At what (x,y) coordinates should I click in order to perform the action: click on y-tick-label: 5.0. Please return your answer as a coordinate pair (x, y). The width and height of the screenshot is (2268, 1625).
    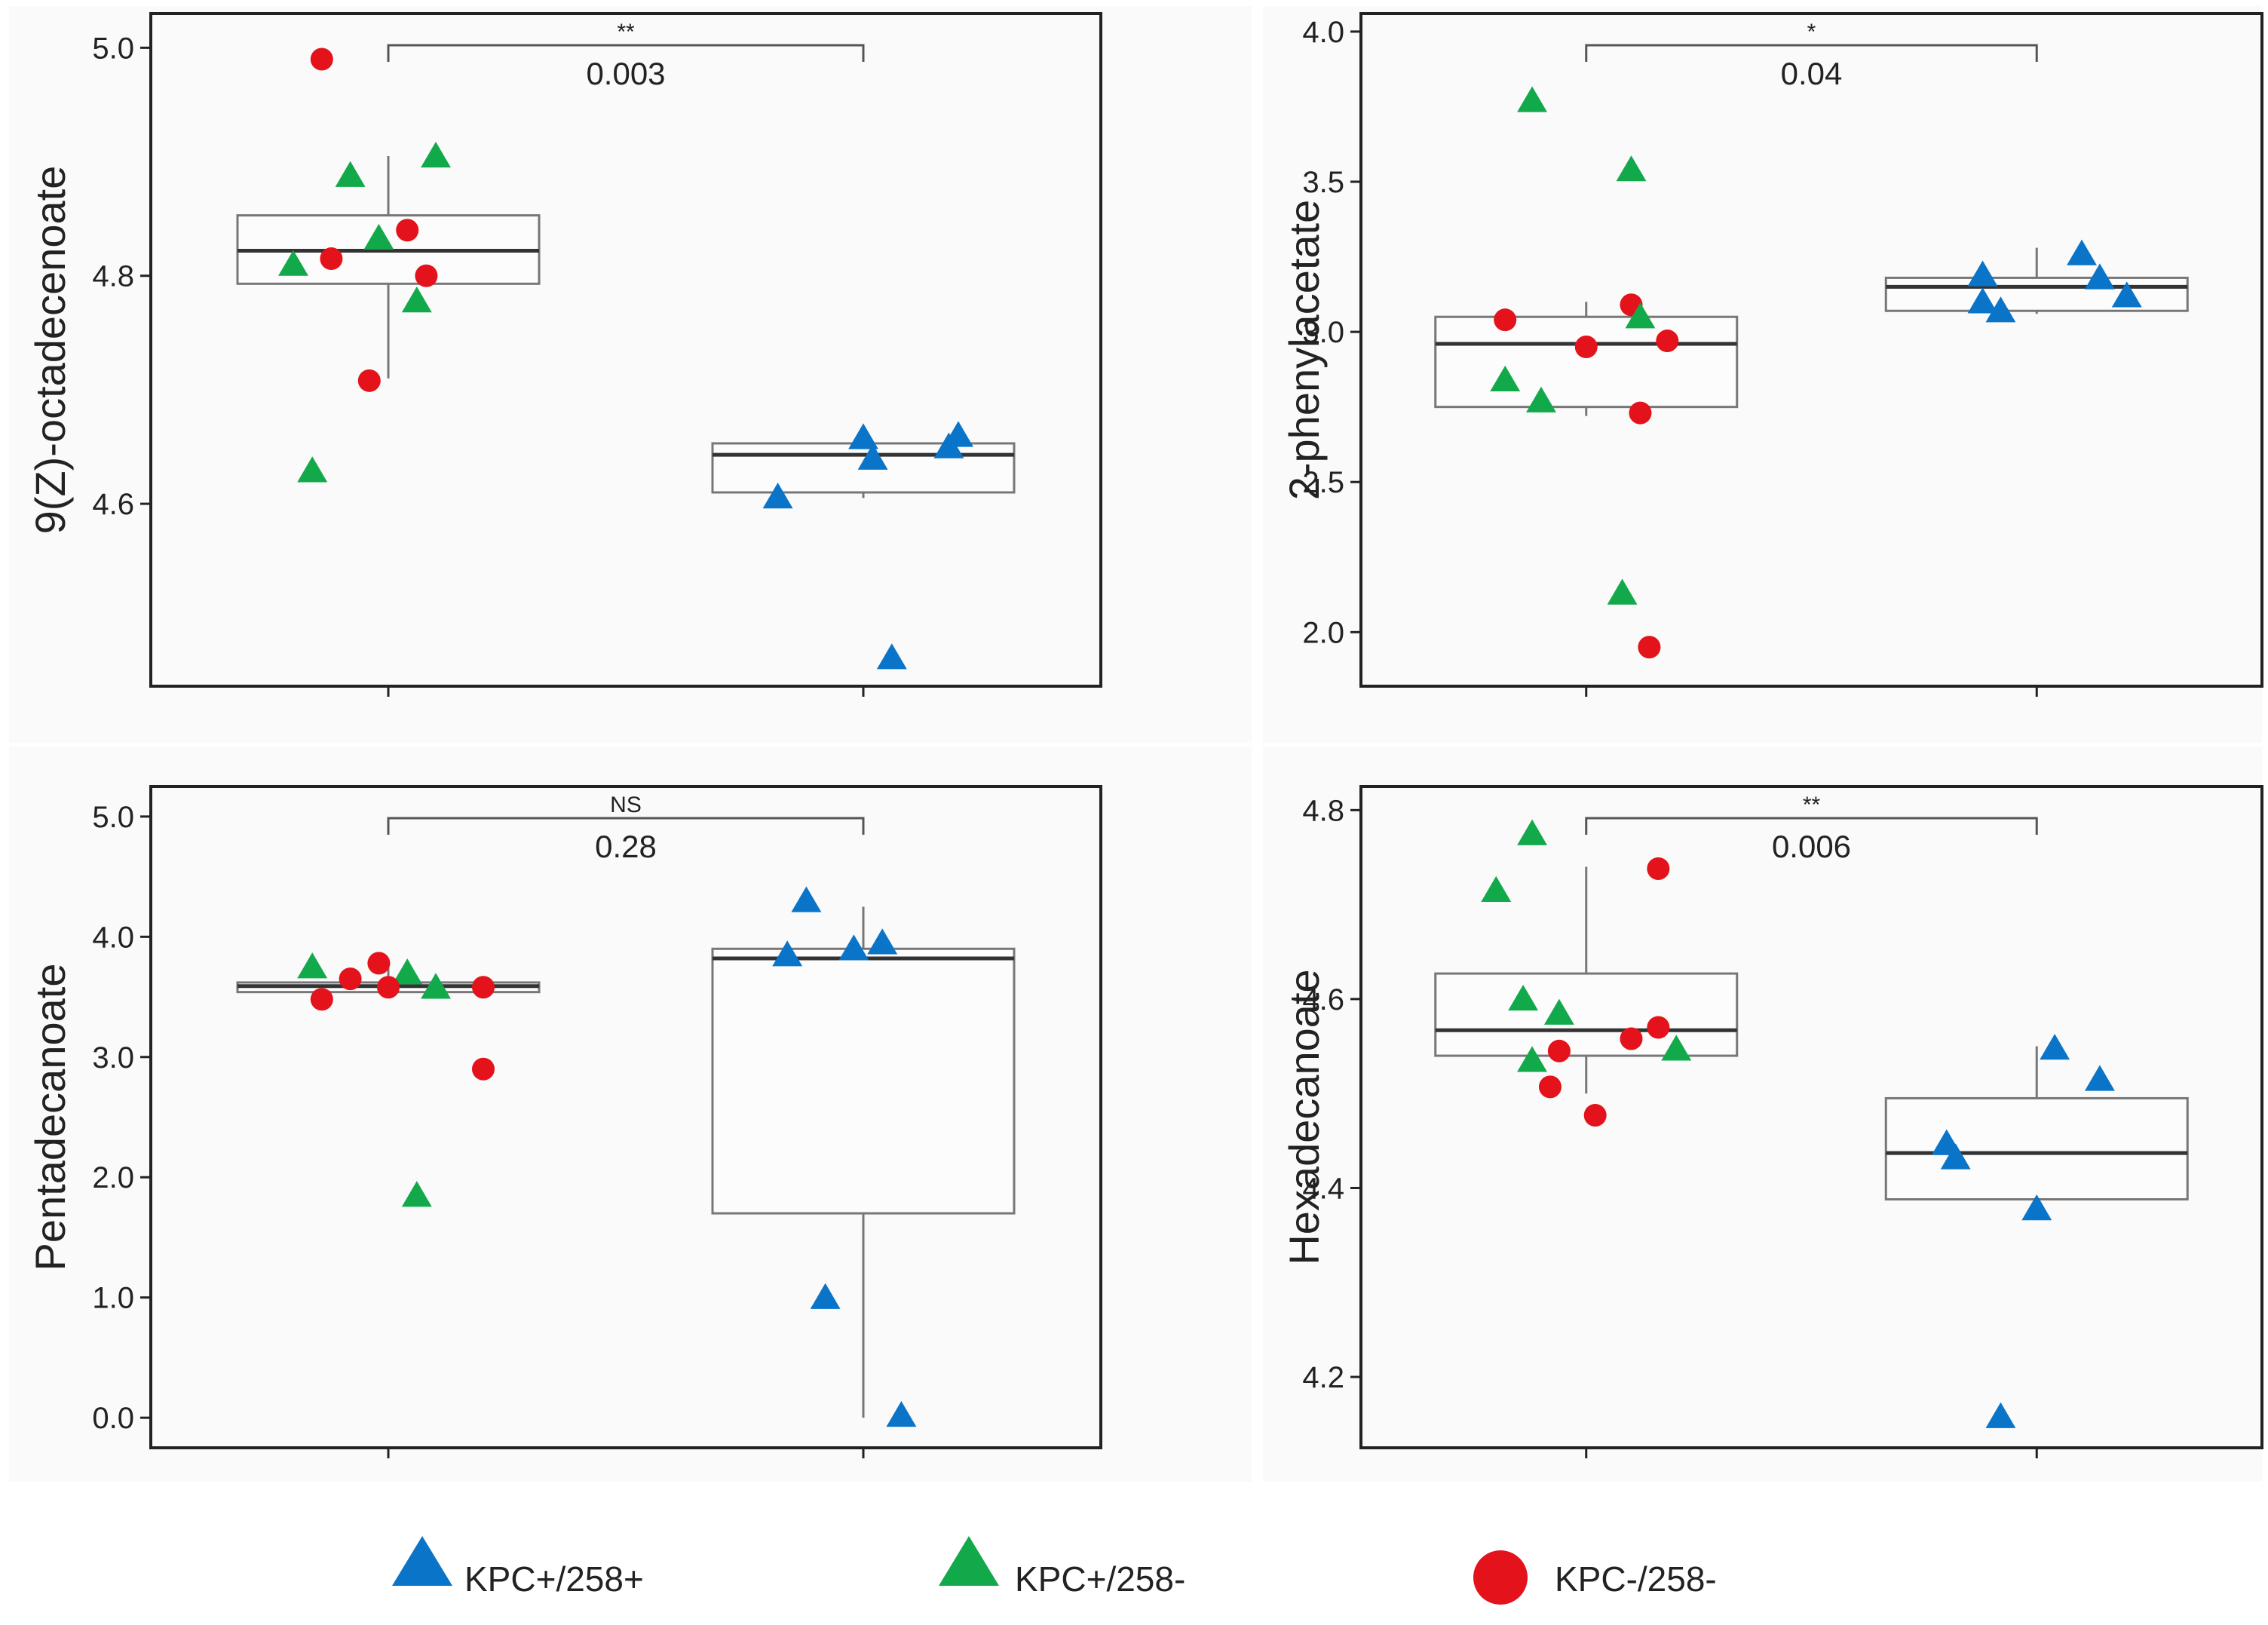
    Looking at the image, I should click on (113, 49).